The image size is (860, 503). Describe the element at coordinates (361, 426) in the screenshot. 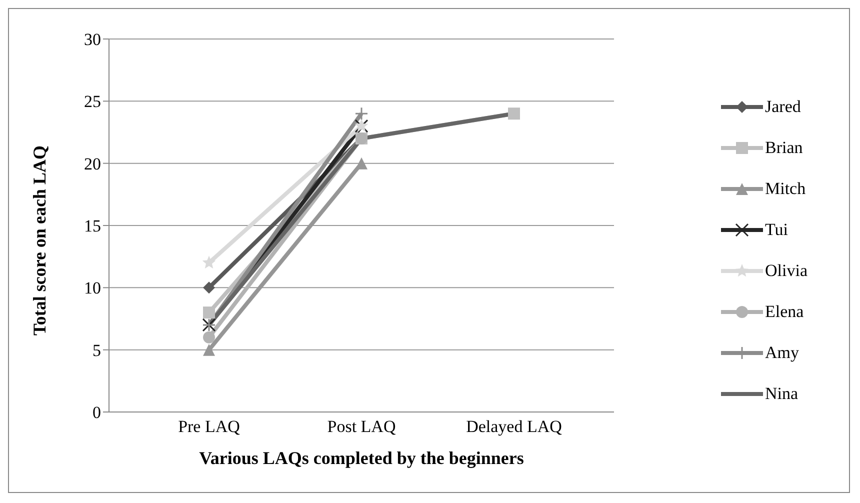

I see `x-tick-label: Post LAQ` at that location.